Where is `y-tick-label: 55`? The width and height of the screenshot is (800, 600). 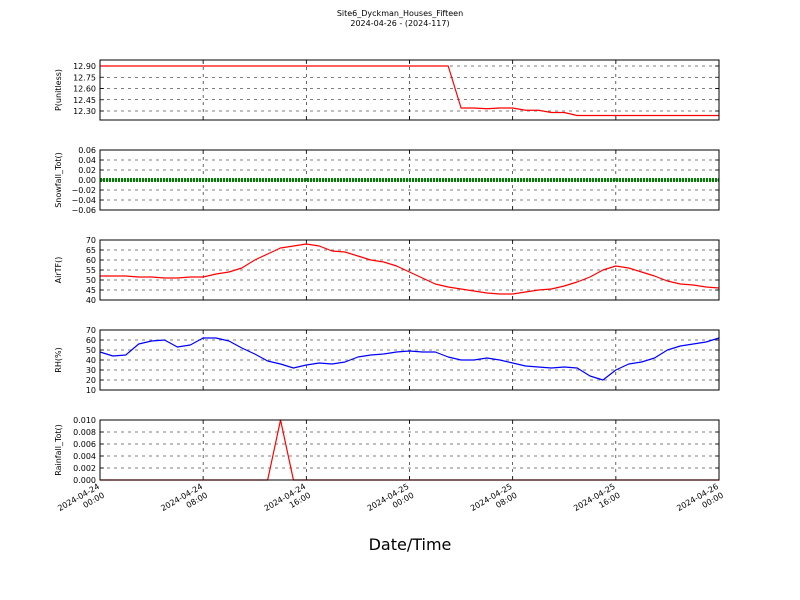
y-tick-label: 55 is located at coordinates (91, 270).